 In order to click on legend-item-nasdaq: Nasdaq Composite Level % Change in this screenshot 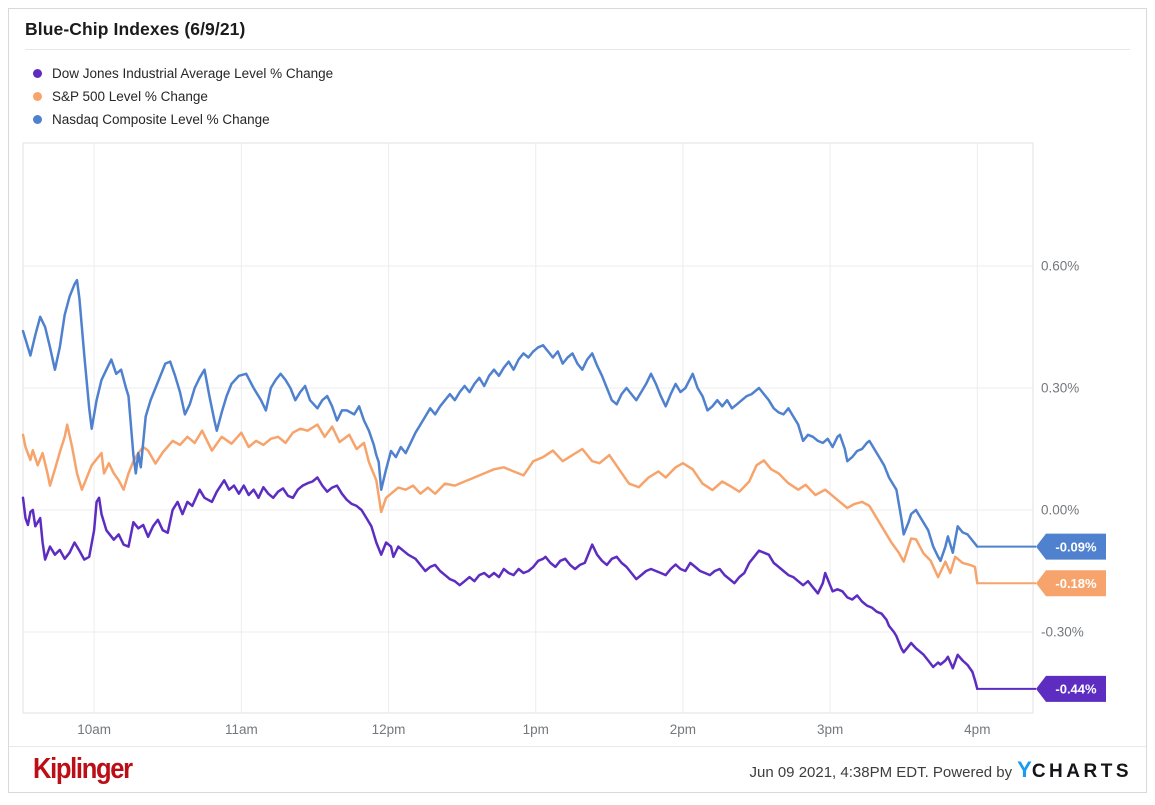, I will do `click(183, 119)`.